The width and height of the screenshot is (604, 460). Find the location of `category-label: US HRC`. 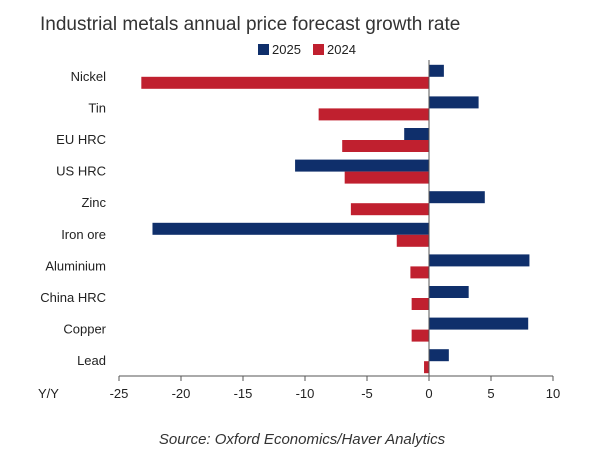

category-label: US HRC is located at coordinates (81, 171).